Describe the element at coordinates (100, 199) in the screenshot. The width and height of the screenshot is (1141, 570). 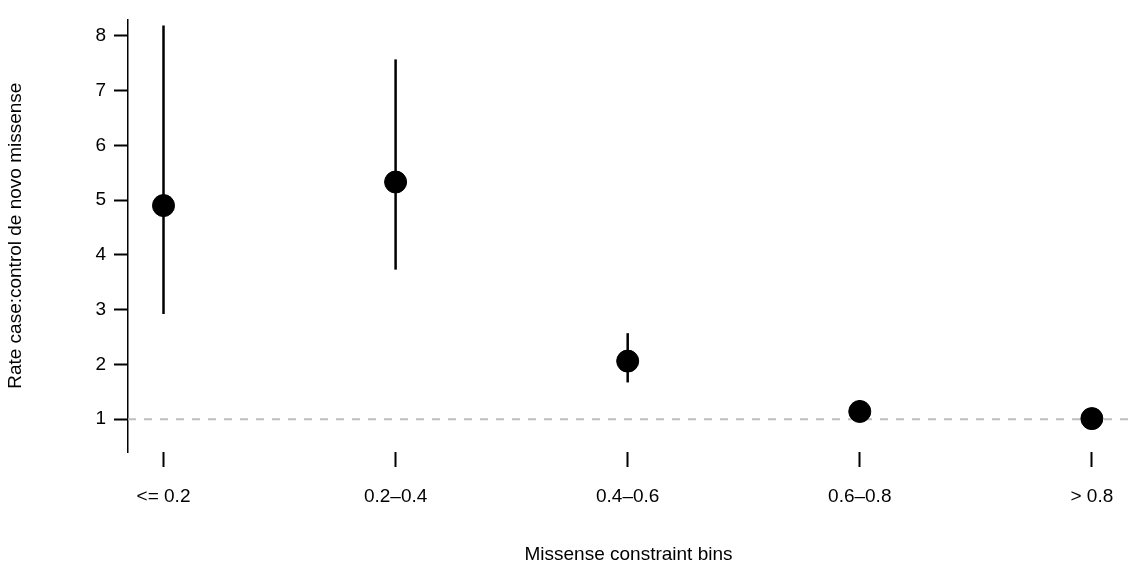
I see `y-tick-label: 5` at that location.